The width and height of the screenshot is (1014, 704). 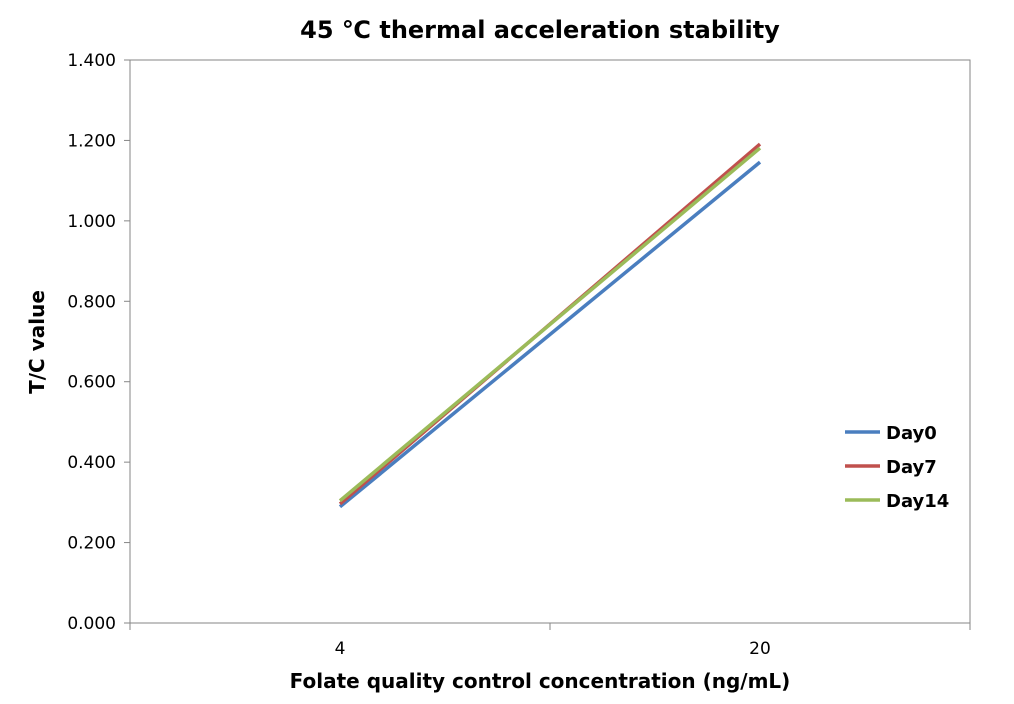 What do you see at coordinates (340, 649) in the screenshot?
I see `x-tick-label: 4` at bounding box center [340, 649].